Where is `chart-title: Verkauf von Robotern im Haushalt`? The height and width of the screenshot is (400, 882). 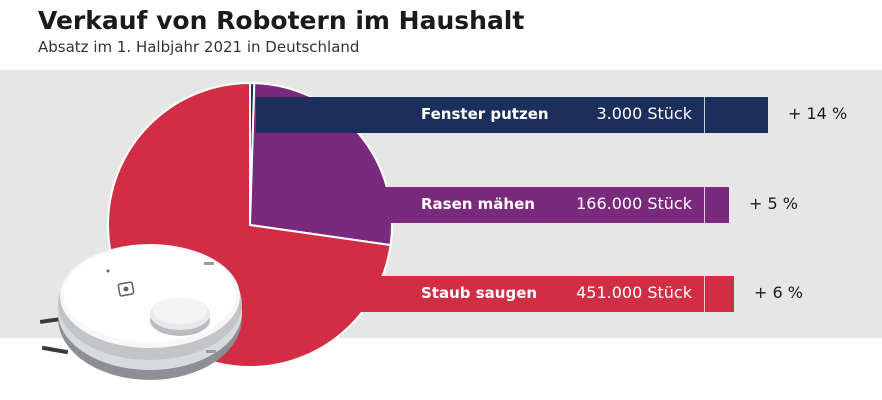 chart-title: Verkauf von Robotern im Haushalt is located at coordinates (281, 20).